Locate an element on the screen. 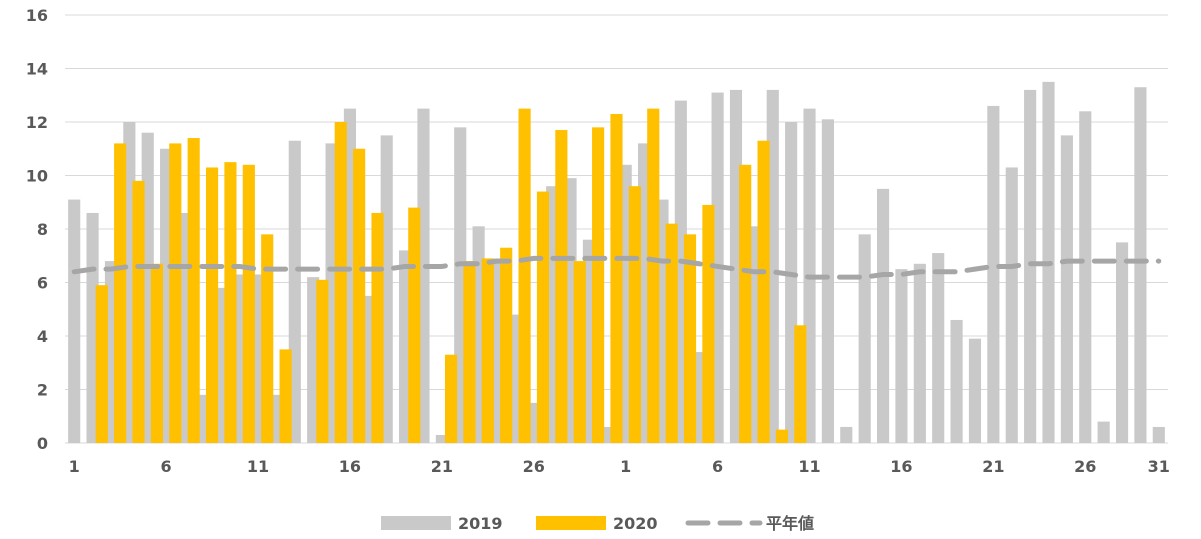  x-tick-label: 31 is located at coordinates (1159, 466).